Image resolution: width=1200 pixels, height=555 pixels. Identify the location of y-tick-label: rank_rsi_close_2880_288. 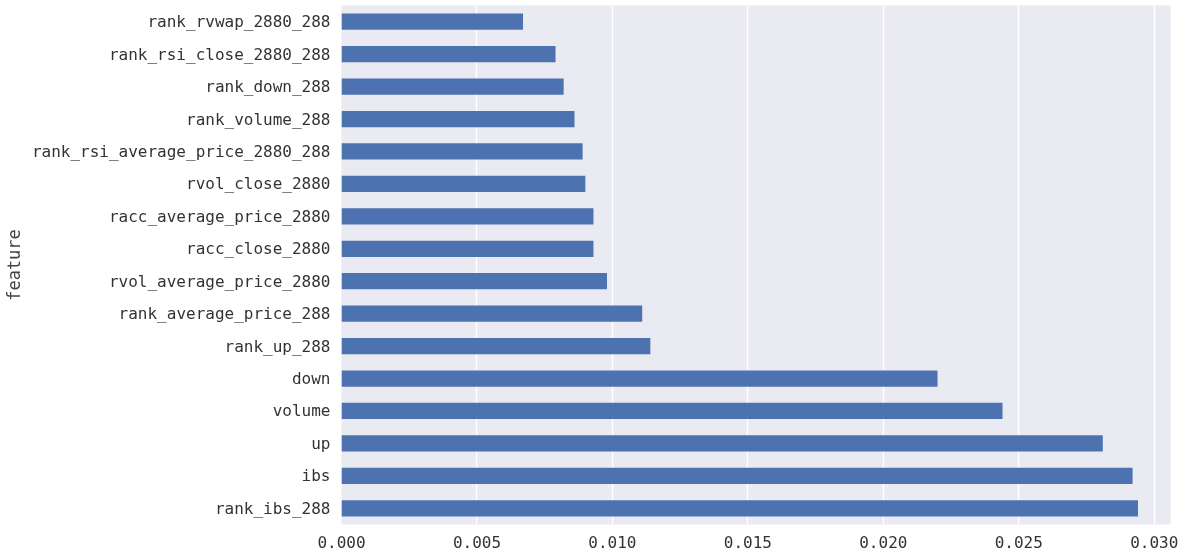
(219, 54).